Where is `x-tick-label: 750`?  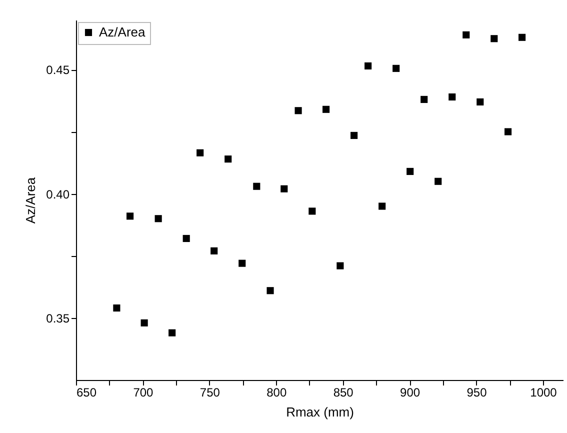
x-tick-label: 750 is located at coordinates (210, 393).